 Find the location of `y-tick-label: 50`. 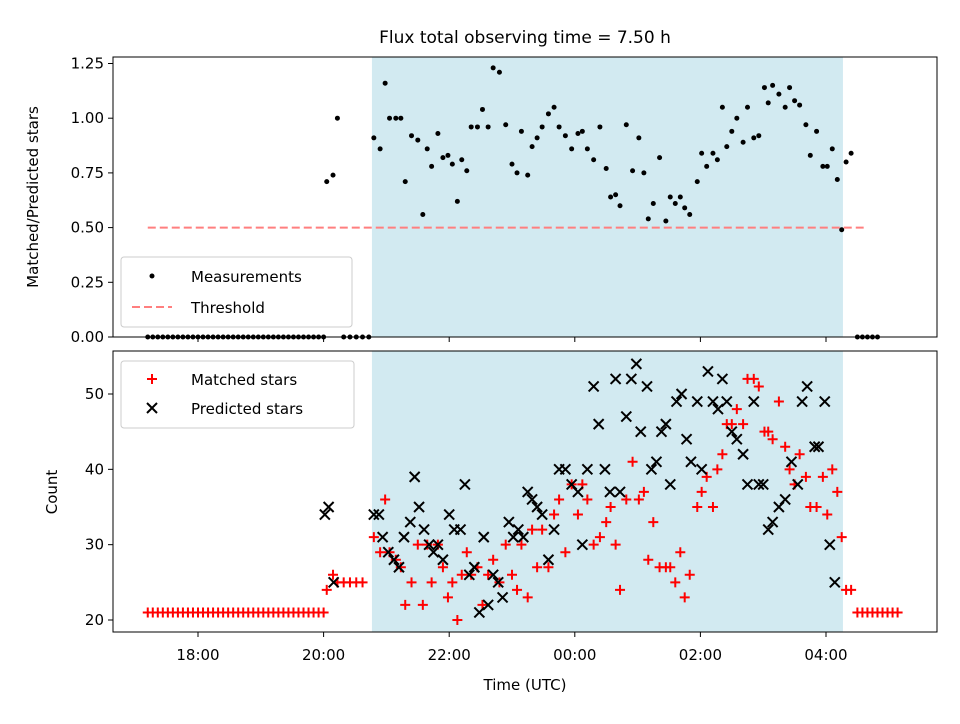

y-tick-label: 50 is located at coordinates (94, 394).